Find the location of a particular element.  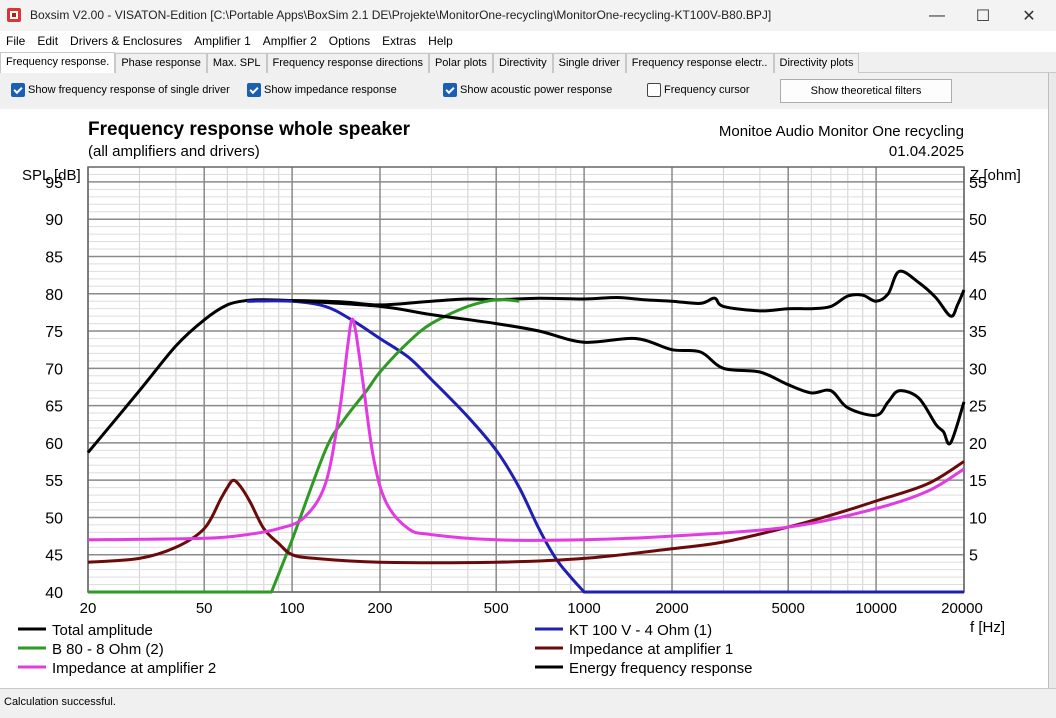

chart-title: Frequency response whole speaker is located at coordinates (249, 129).